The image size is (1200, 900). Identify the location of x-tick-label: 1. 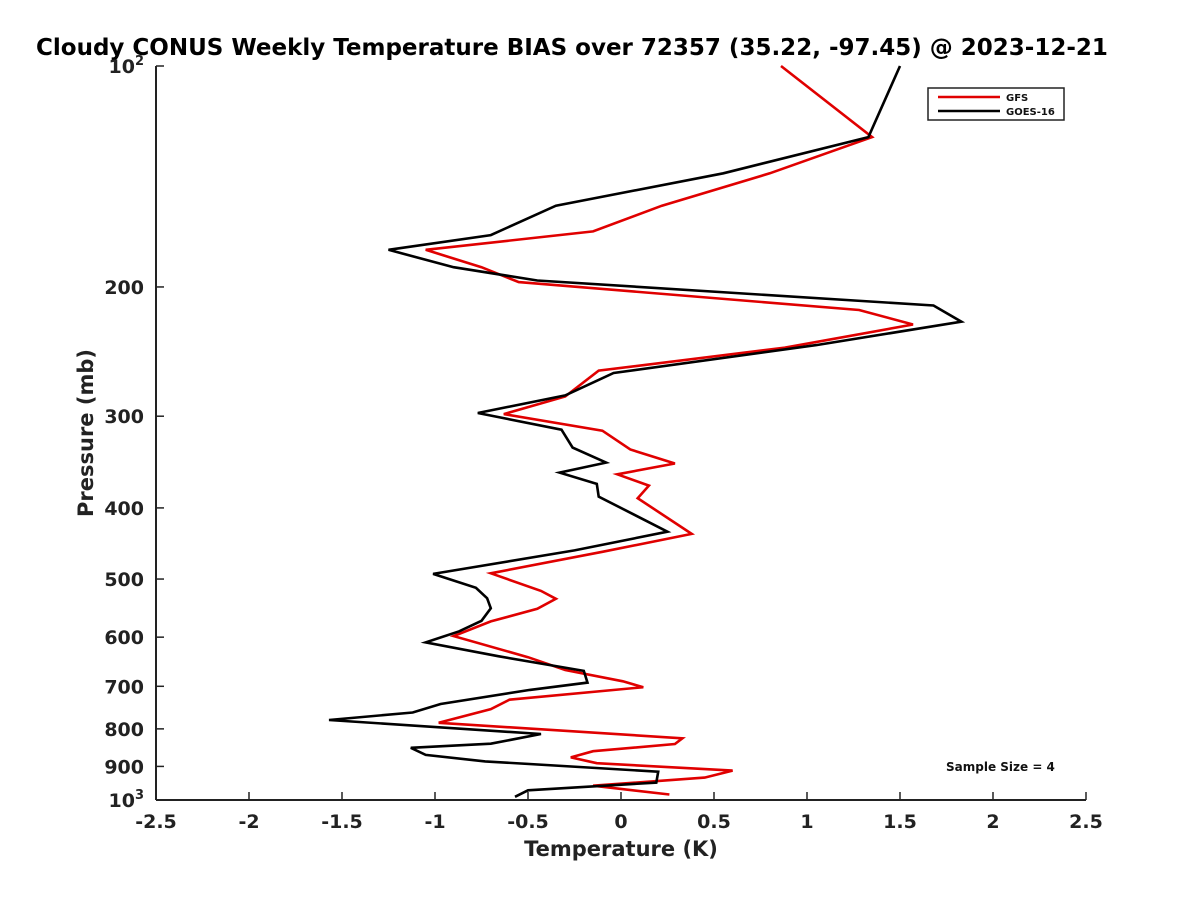
(806, 822).